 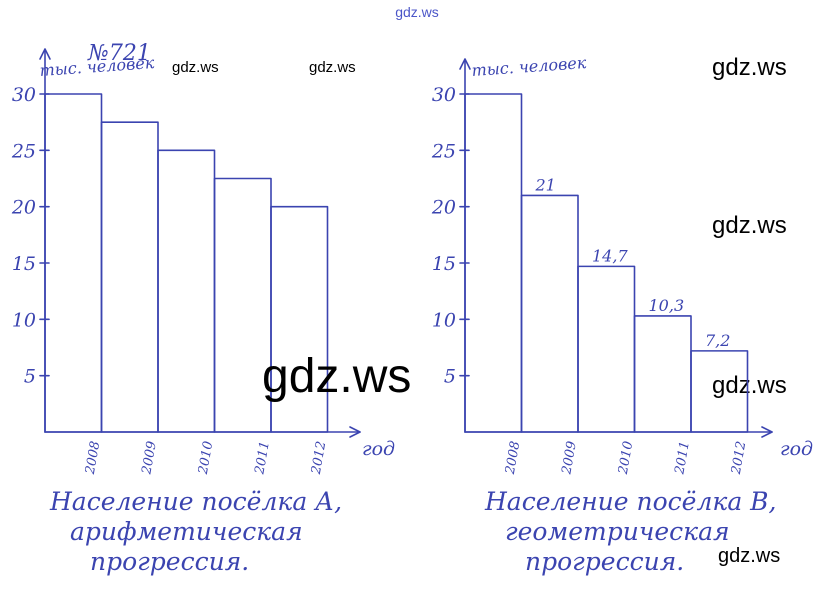 What do you see at coordinates (662, 374) in the screenshot?
I see `bar-2011` at bounding box center [662, 374].